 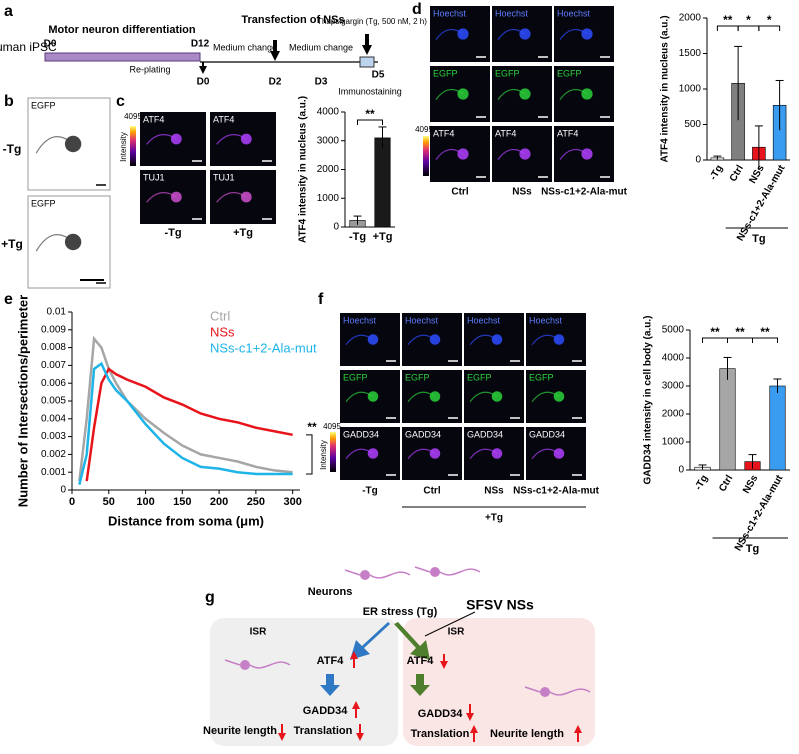 I want to click on x-axis-label: Distance from soma (μm), so click(x=186, y=520).